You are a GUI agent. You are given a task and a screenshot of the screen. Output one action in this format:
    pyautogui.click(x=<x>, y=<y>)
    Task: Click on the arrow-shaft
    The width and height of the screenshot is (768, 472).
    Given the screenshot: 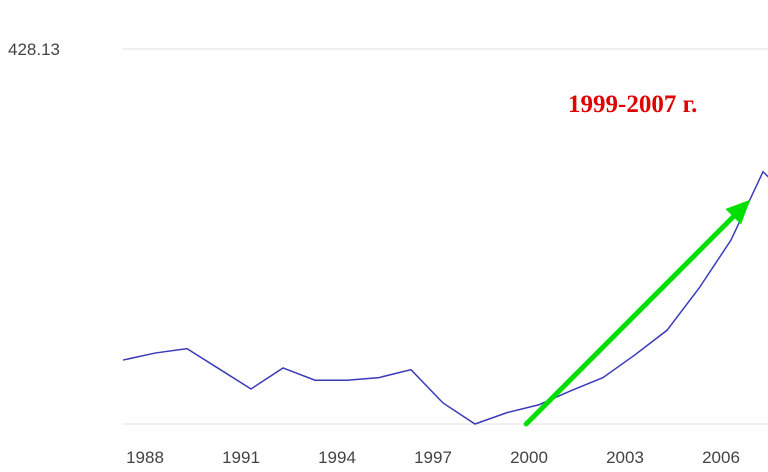 What is the action you would take?
    pyautogui.click(x=629, y=320)
    